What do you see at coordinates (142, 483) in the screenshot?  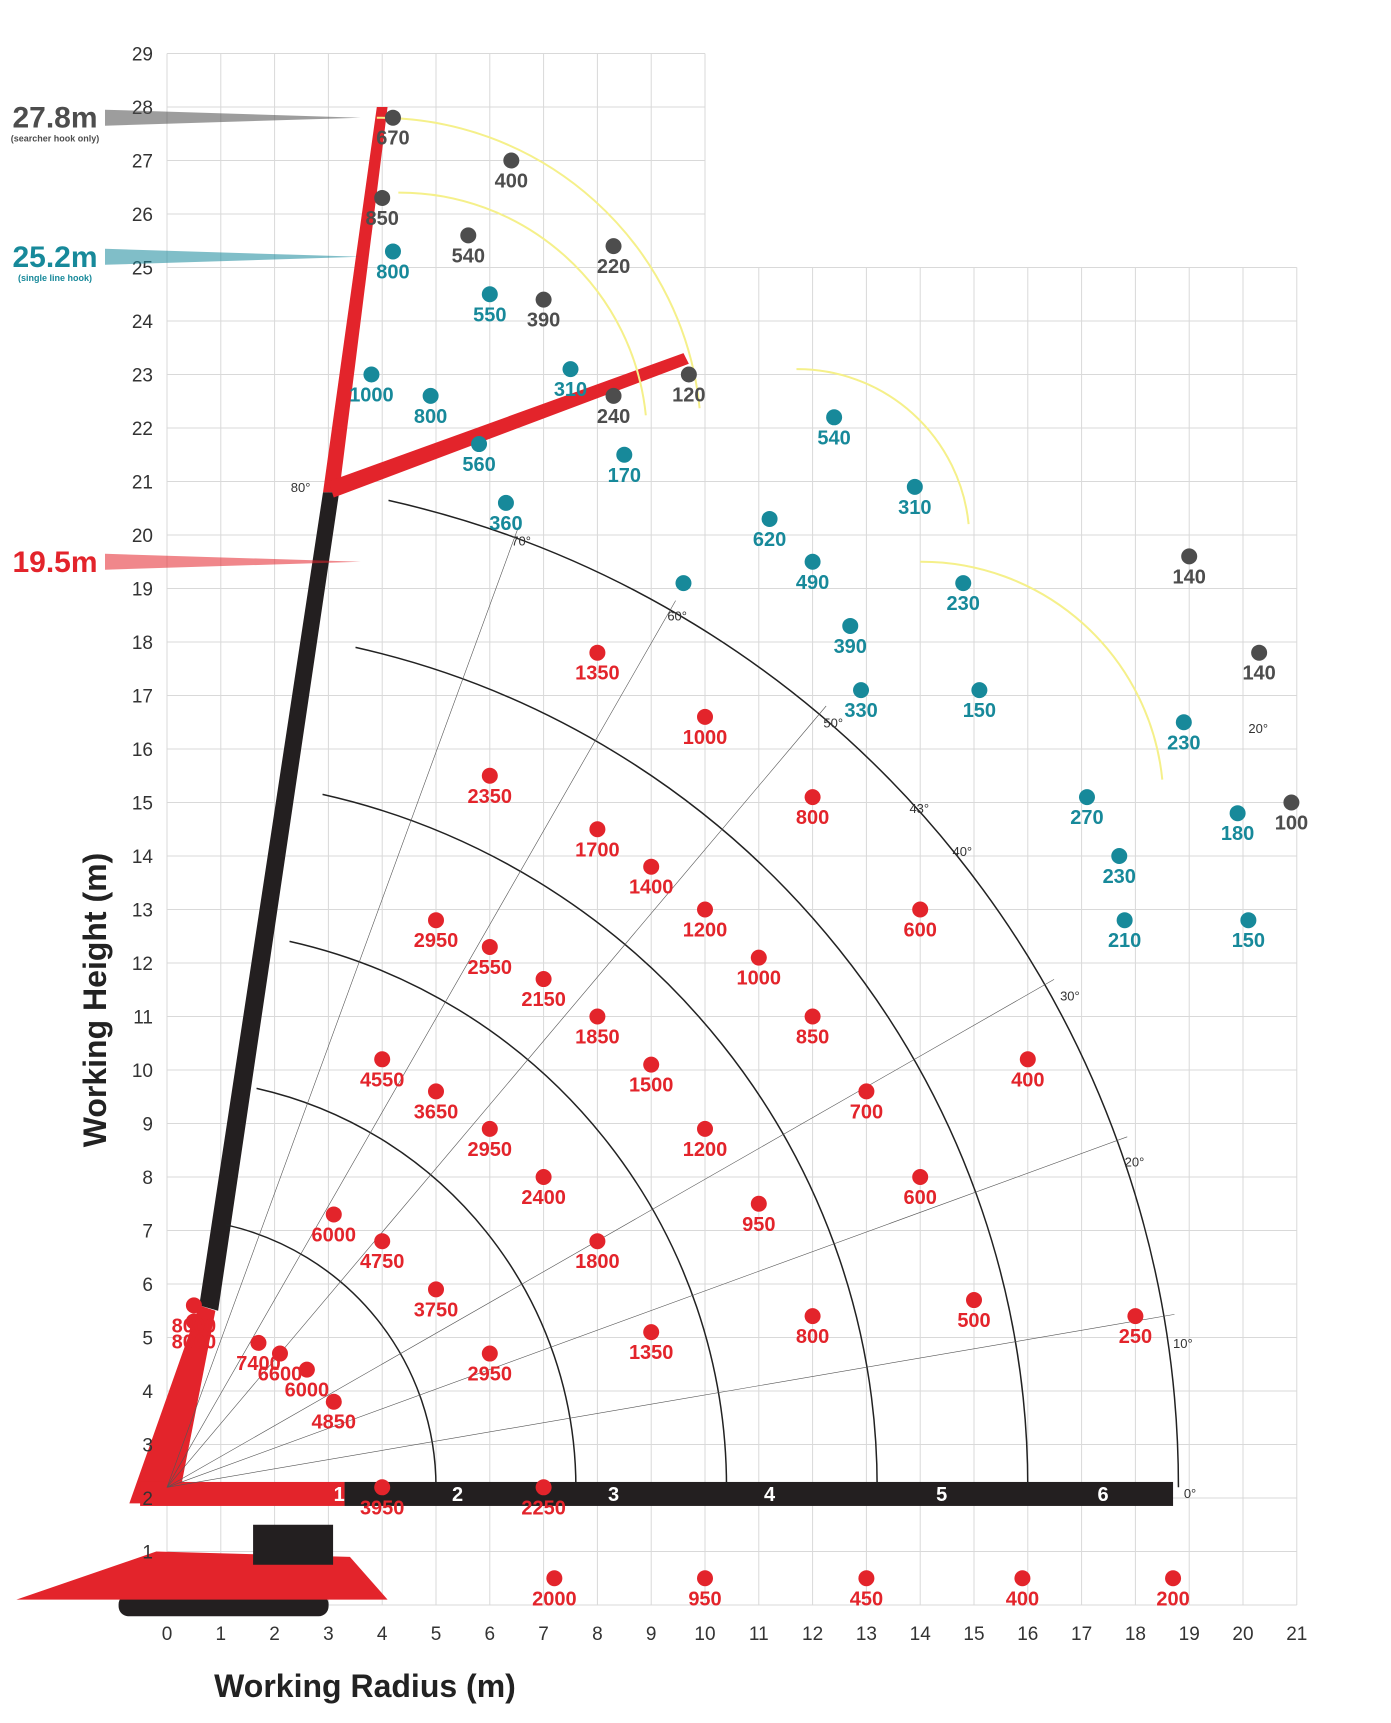 I see `y-tick-label: 21` at bounding box center [142, 483].